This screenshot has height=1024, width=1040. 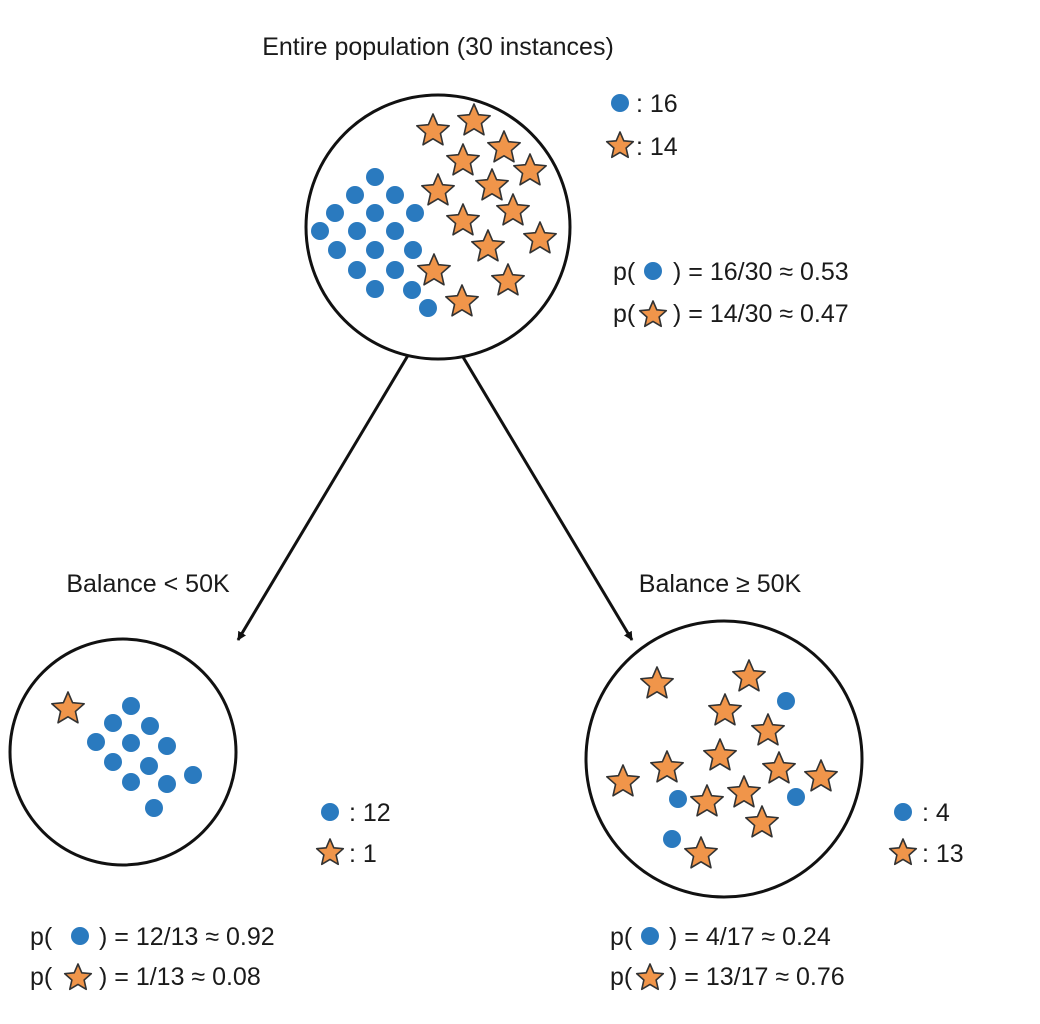 I want to click on node-left-probabilities: p( ) = 12/13 ≈ 0.92 p( ) = 1/13 ≈ 0.08, so click(x=152, y=957).